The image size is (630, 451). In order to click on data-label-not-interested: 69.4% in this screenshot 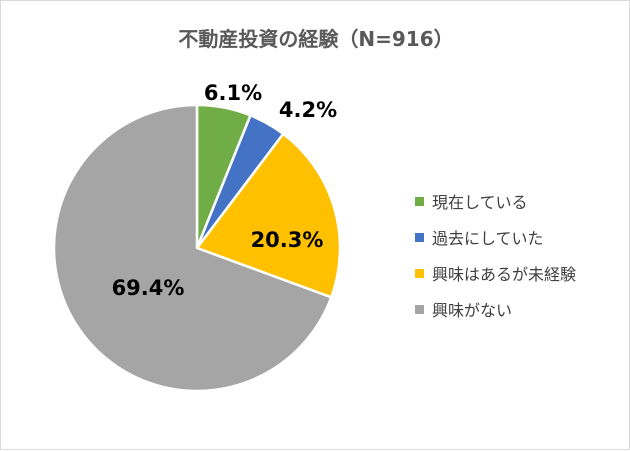, I will do `click(148, 288)`.